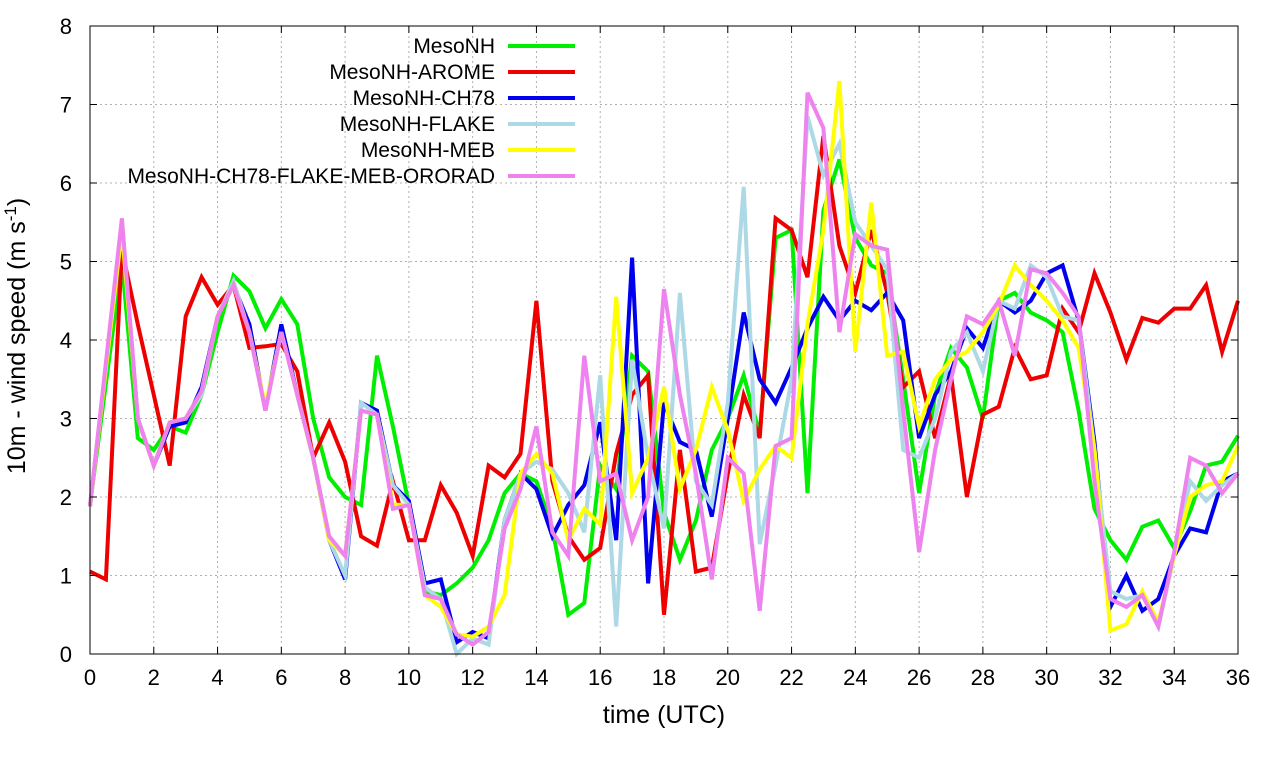 Image resolution: width=1280 pixels, height=760 pixels. Describe the element at coordinates (664, 715) in the screenshot. I see `x-axis-title: time (UTC)` at that location.